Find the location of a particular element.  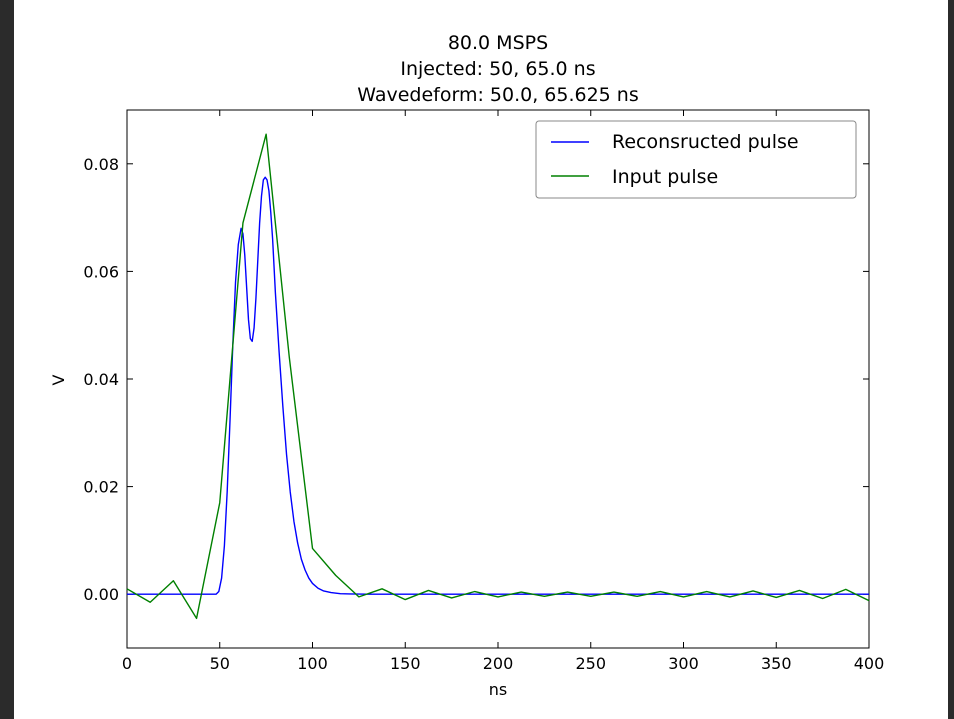

title-line-1: 80.0 MSPS is located at coordinates (498, 43).